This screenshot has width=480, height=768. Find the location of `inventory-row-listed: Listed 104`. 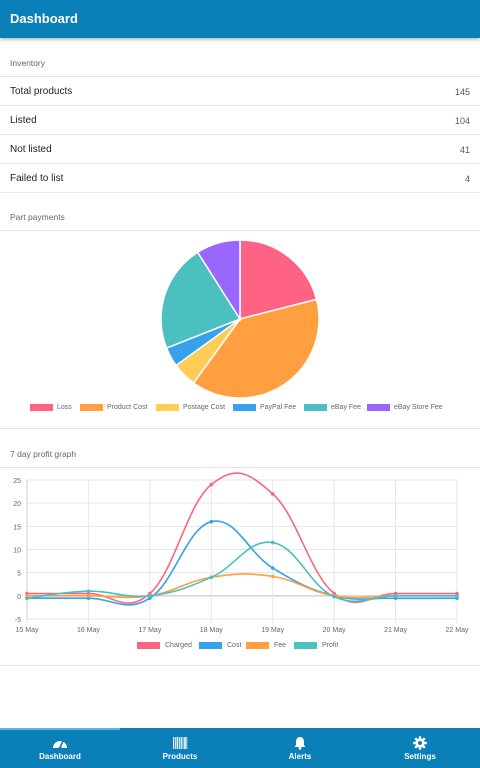

inventory-row-listed: Listed 104 is located at coordinates (240, 120).